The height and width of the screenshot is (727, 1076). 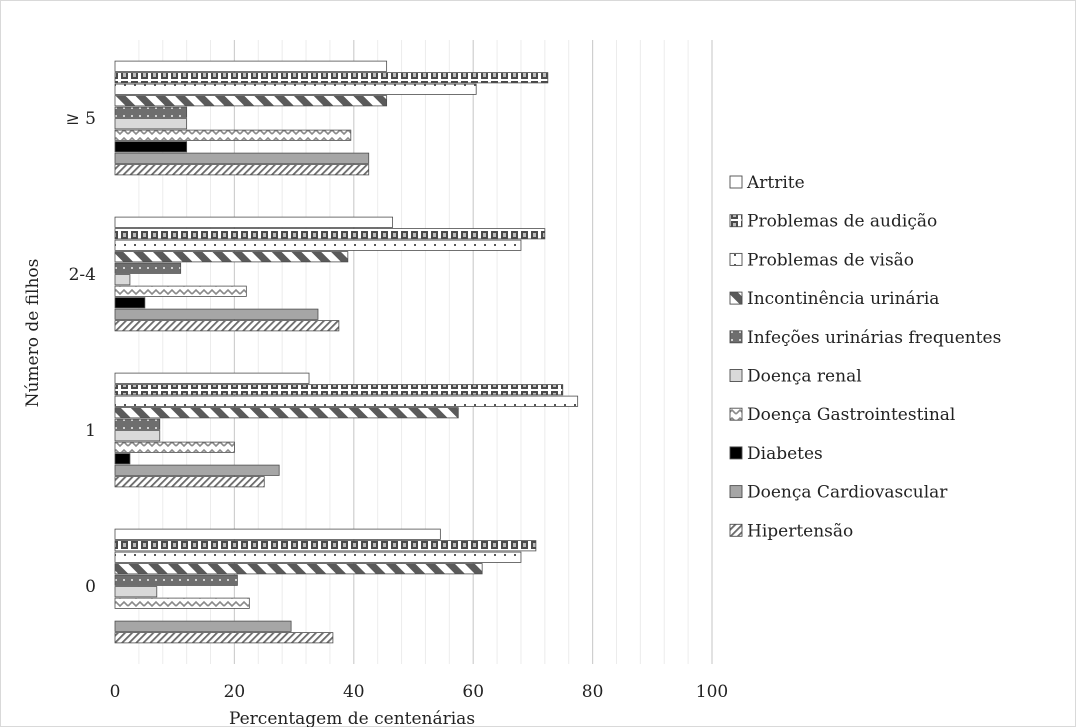 I want to click on legend-label: Diabetes, so click(x=785, y=454).